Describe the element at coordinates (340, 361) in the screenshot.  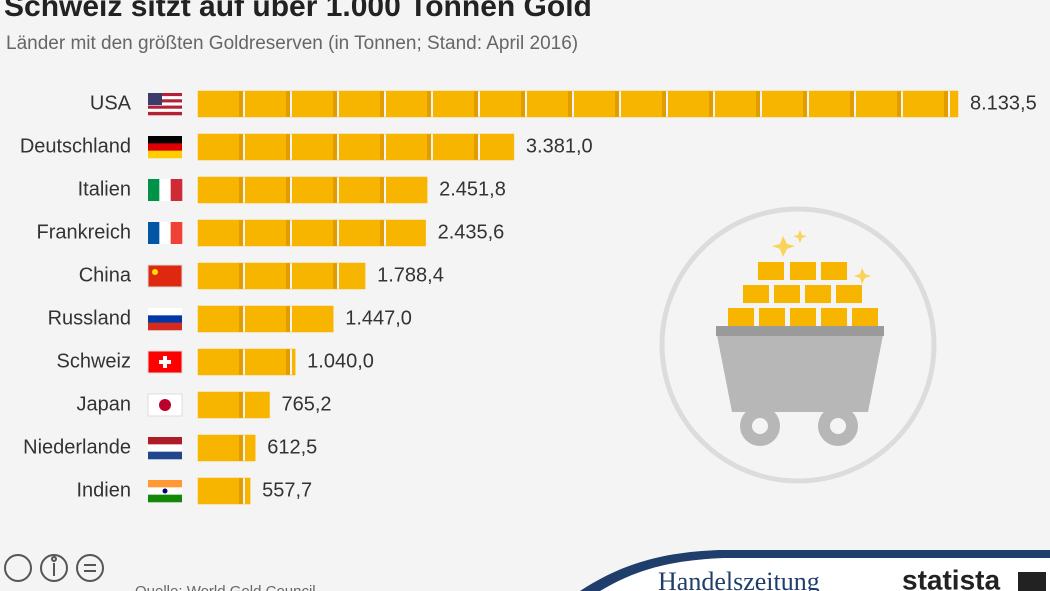
I see `value-label: 1.040,0` at that location.